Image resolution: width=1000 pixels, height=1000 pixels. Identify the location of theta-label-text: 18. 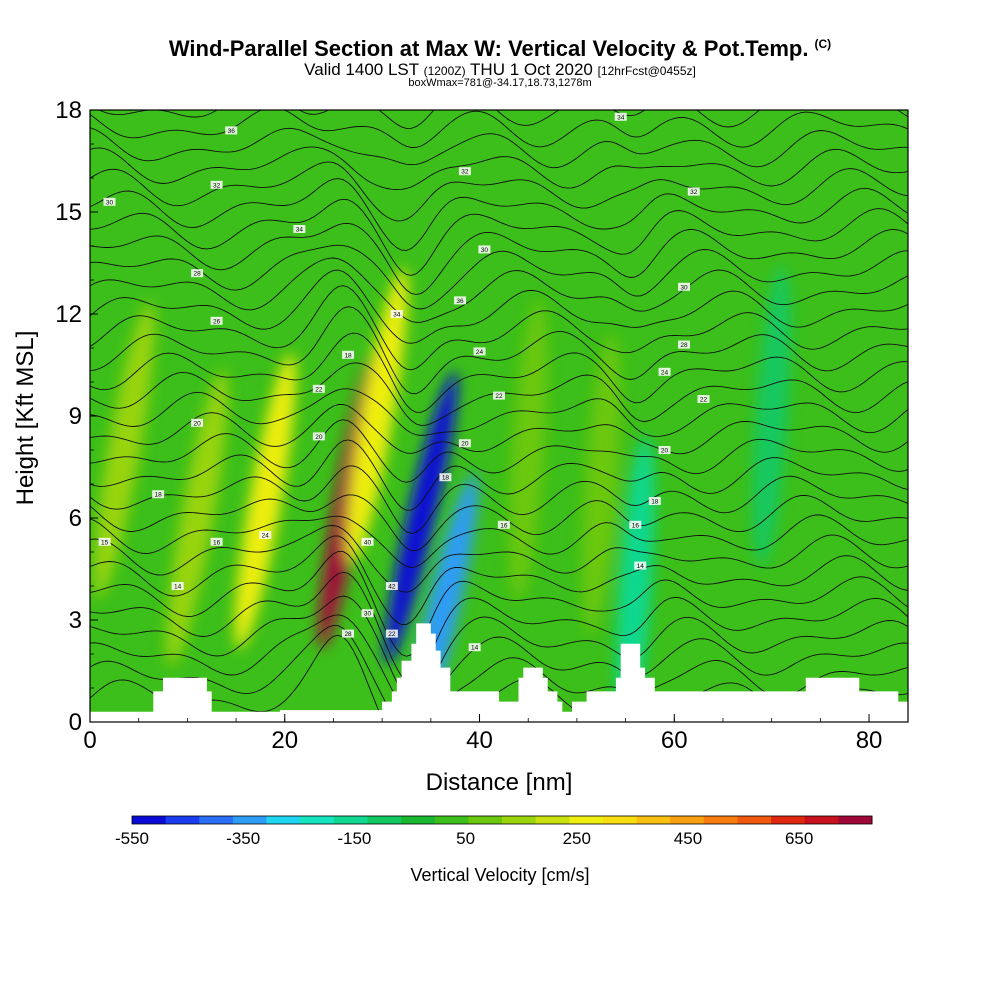
(655, 502).